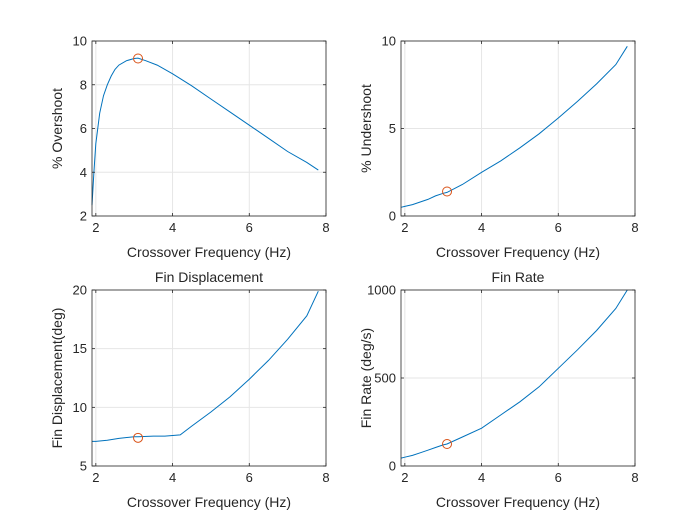  Describe the element at coordinates (385, 378) in the screenshot. I see `y-tick-label: 500` at that location.